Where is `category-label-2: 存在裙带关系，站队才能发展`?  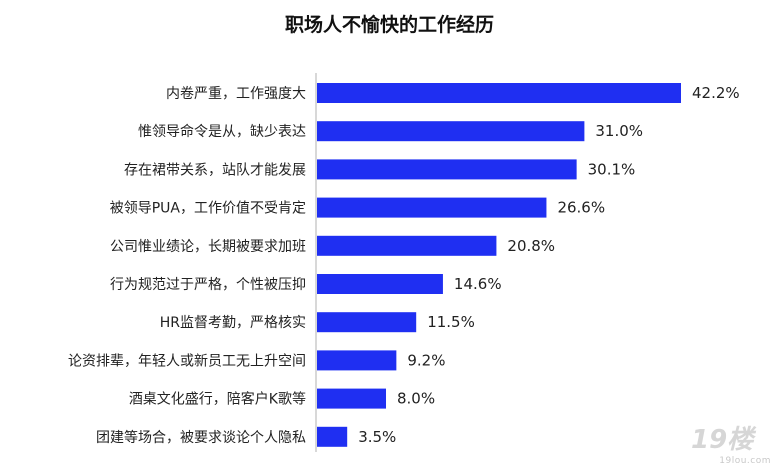 category-label-2: 存在裙带关系，站队才能发展 is located at coordinates (215, 170).